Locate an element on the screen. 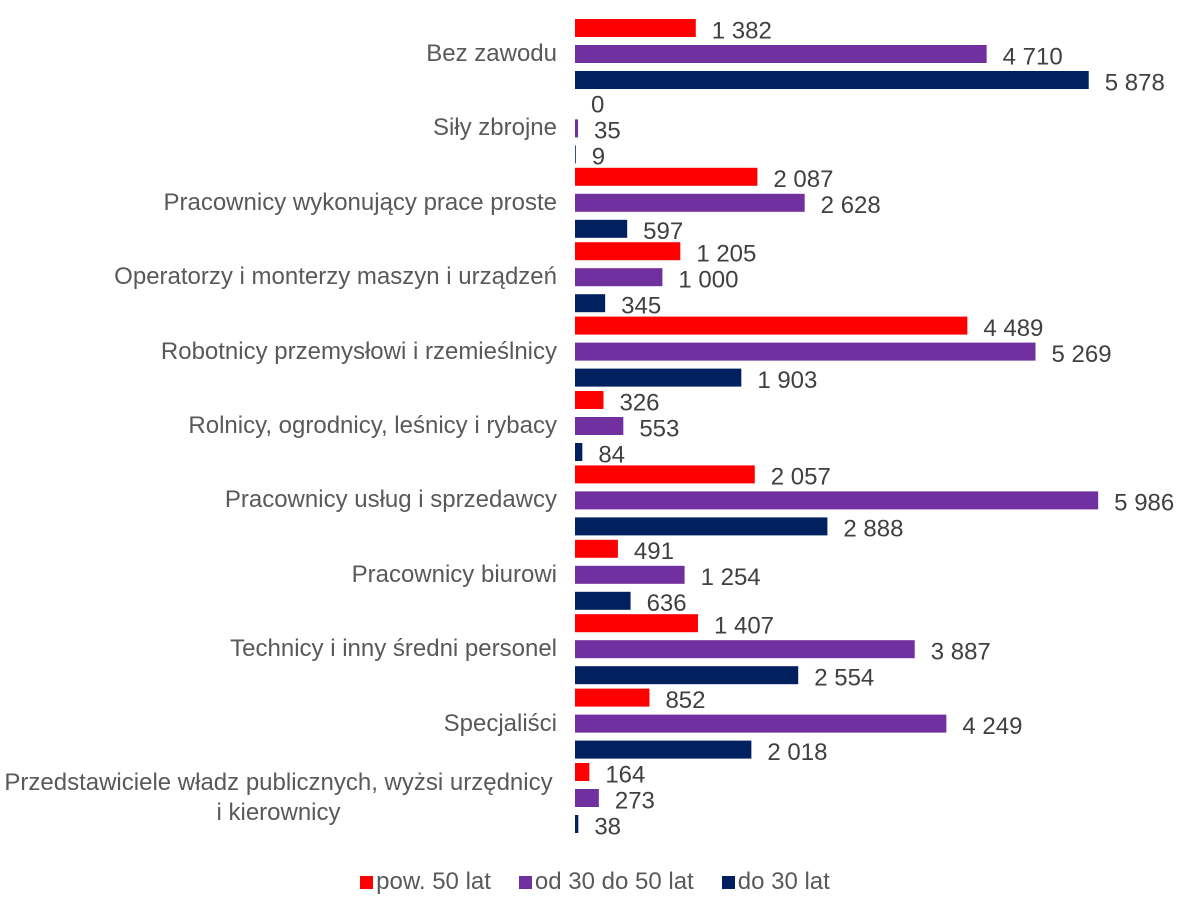 Image resolution: width=1190 pixels, height=901 pixels. category-label: Operatorzy i monterzy maszyn i urządzeń is located at coordinates (335, 277).